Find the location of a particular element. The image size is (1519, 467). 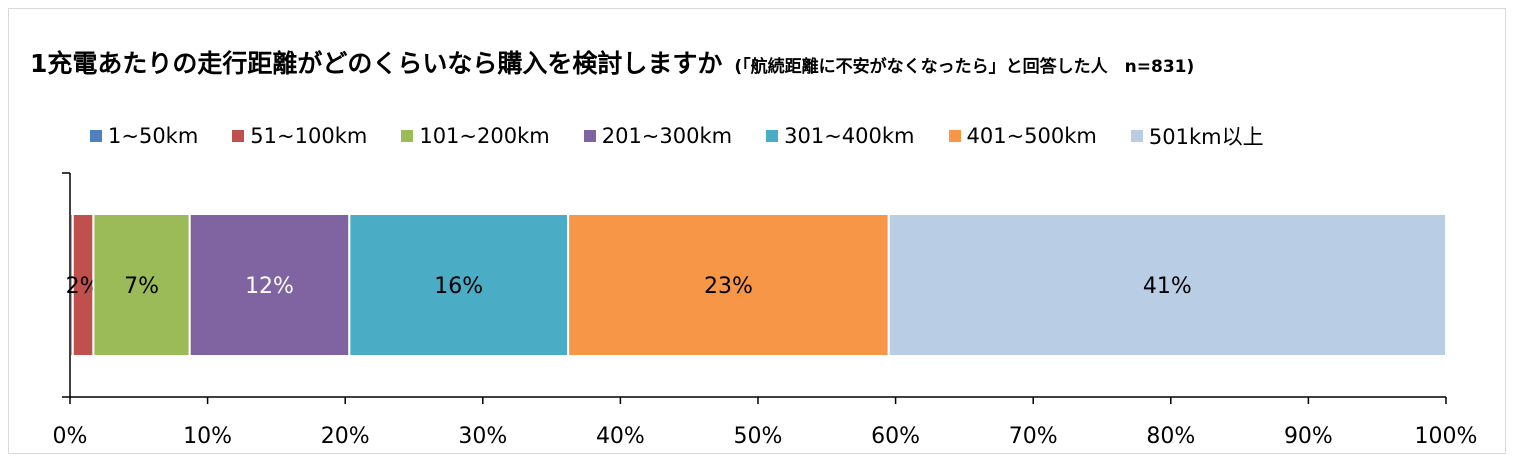

legend-label: 1~50km is located at coordinates (153, 136).